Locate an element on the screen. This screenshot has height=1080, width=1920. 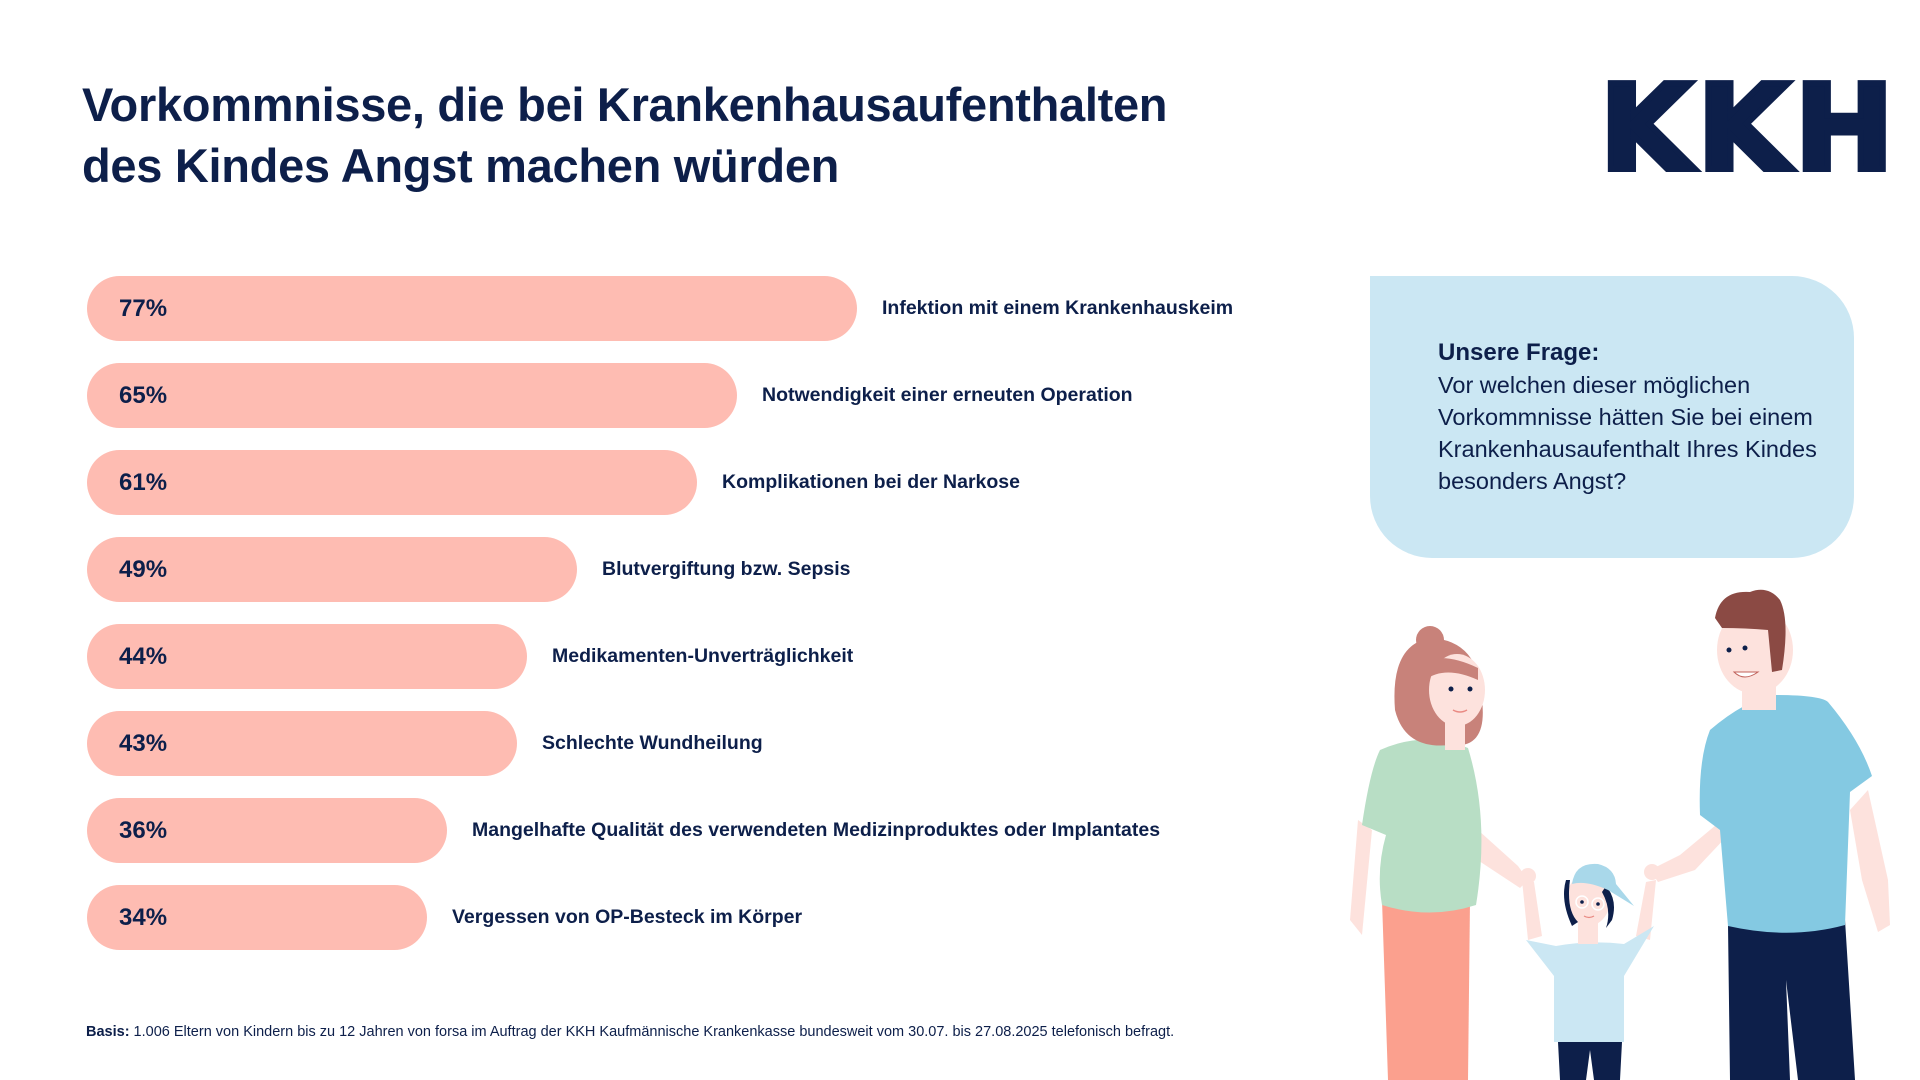
family-illustration is located at coordinates (1620, 834).